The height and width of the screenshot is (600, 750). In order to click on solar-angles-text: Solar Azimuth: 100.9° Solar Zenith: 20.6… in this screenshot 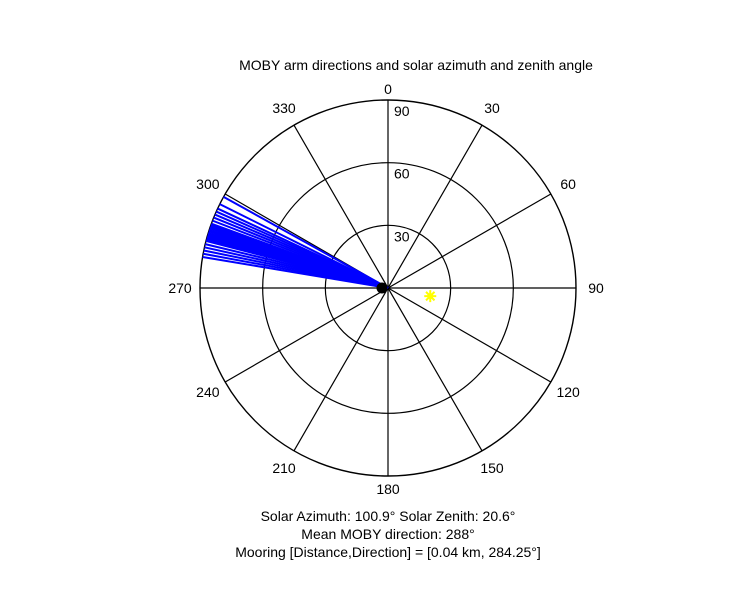, I will do `click(388, 516)`.